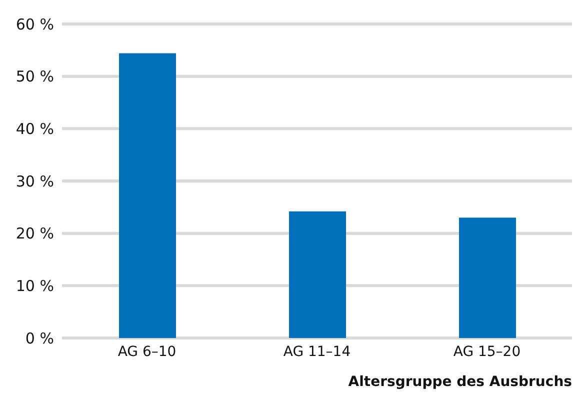  I want to click on y-tick-label: 0 %, so click(39, 338).